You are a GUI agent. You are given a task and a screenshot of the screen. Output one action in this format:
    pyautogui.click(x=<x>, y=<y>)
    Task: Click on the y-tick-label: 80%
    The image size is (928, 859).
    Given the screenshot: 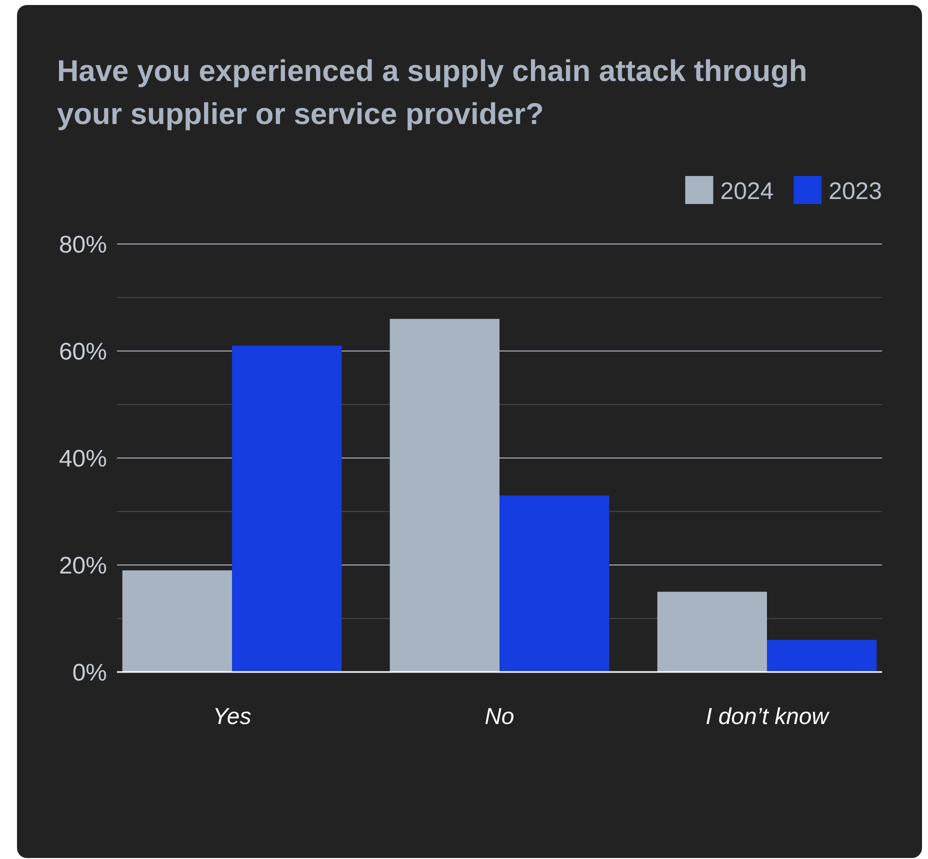 What is the action you would take?
    pyautogui.click(x=82, y=244)
    